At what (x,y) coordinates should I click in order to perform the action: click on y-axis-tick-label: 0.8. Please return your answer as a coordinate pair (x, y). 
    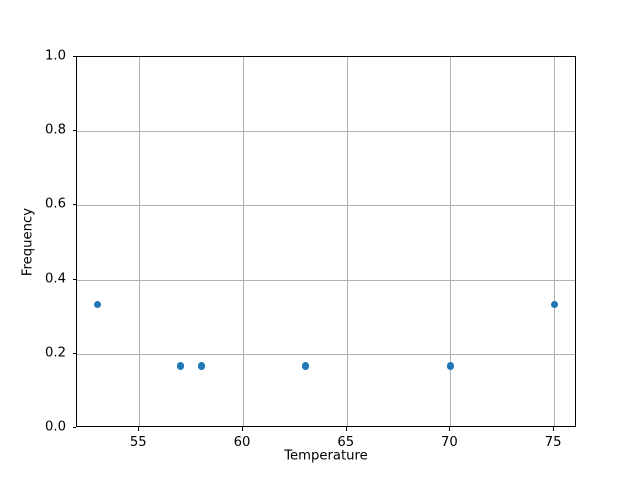
    Looking at the image, I should click on (55, 130).